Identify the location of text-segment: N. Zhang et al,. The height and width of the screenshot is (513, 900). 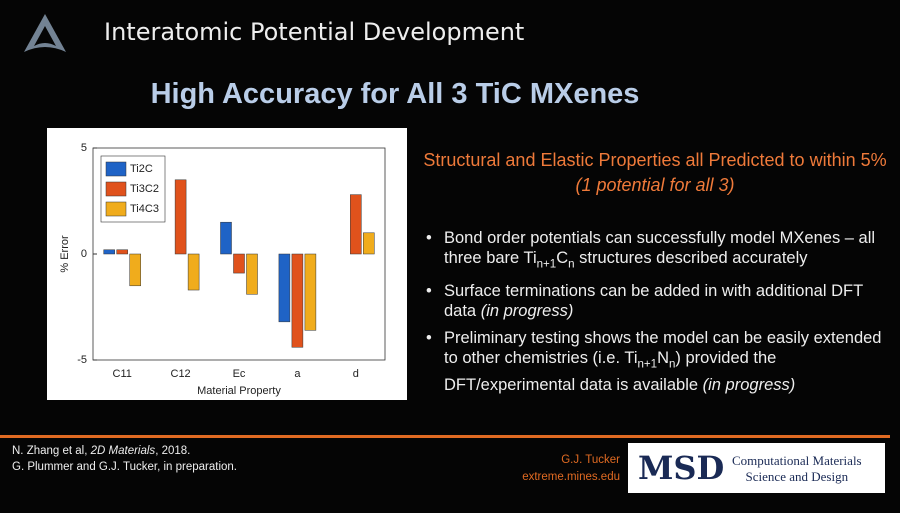
(51, 451).